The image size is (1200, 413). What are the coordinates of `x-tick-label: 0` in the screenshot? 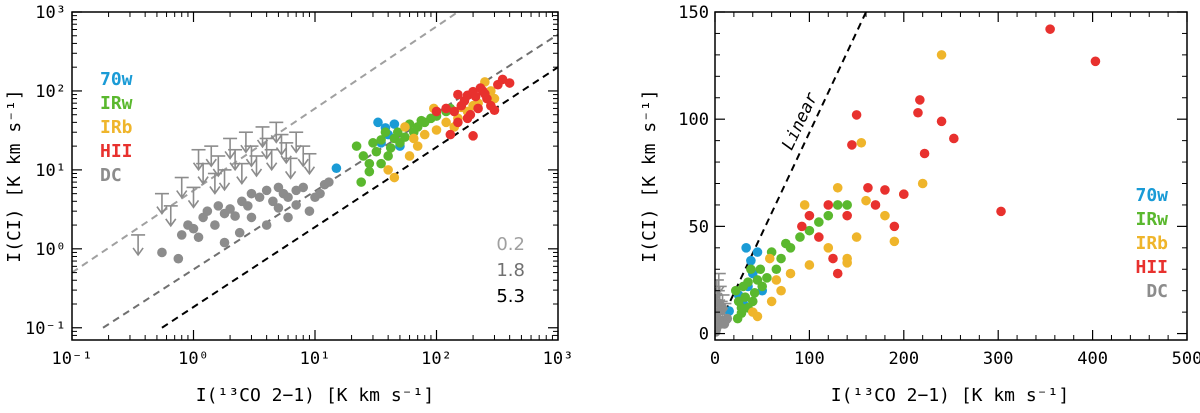 It's located at (715, 359).